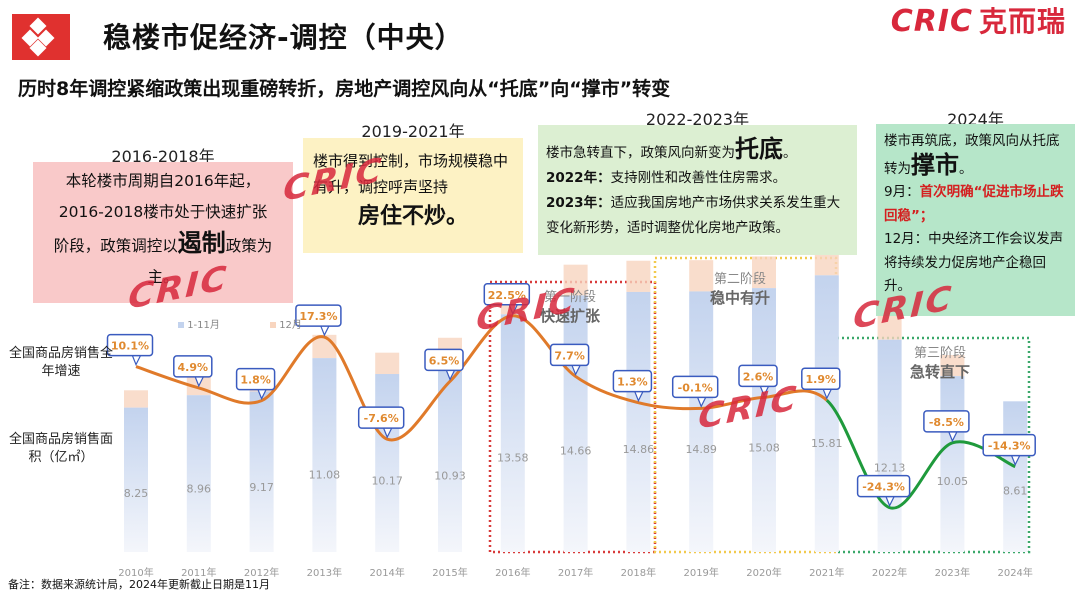 The width and height of the screenshot is (1080, 600). What do you see at coordinates (450, 475) in the screenshot?
I see `area-value-label: 10.93` at bounding box center [450, 475].